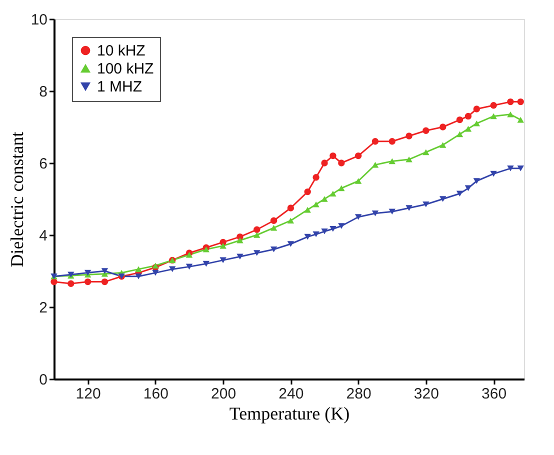  What do you see at coordinates (43, 164) in the screenshot?
I see `y-tick-label: 6` at bounding box center [43, 164].